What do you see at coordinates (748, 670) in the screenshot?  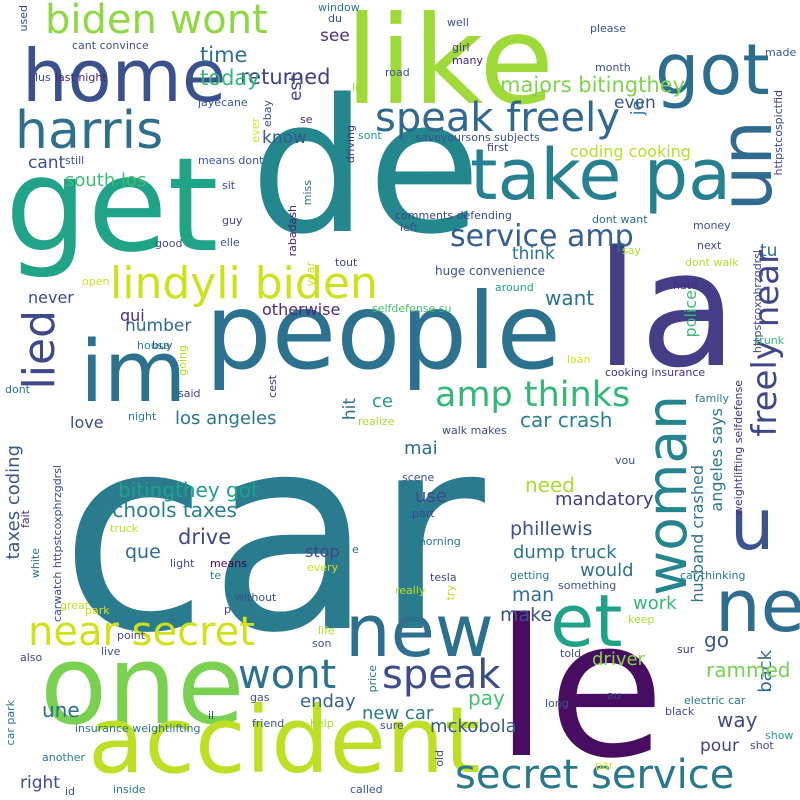 I see `word-rammed: rammed` at bounding box center [748, 670].